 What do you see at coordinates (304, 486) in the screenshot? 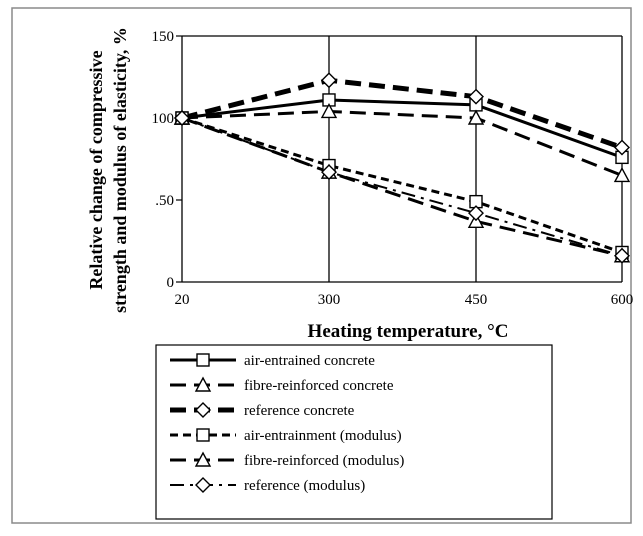
I see `legend-label-5: reference (modulus)` at bounding box center [304, 486].